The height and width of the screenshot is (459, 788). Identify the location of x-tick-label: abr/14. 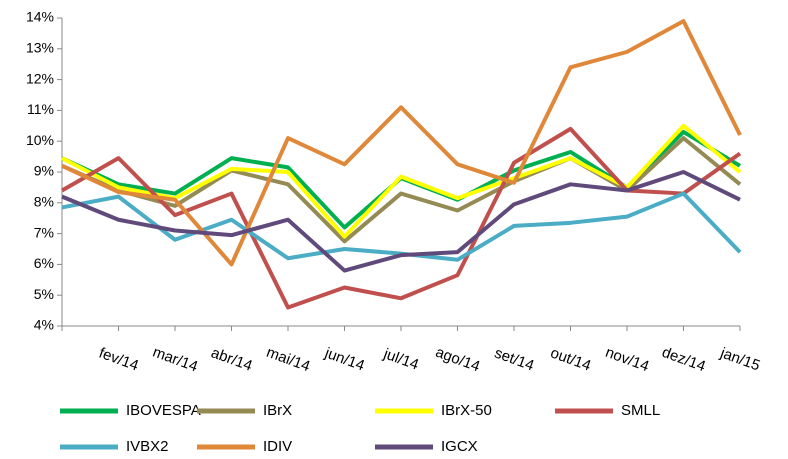
(232, 359).